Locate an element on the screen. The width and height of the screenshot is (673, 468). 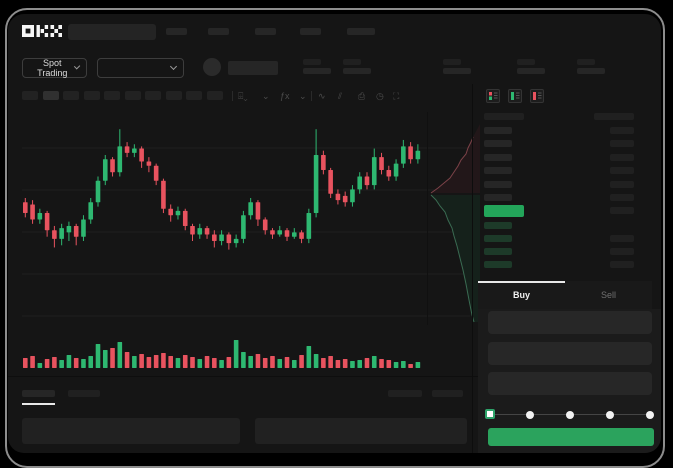
last-price-badge is located at coordinates (504, 211).